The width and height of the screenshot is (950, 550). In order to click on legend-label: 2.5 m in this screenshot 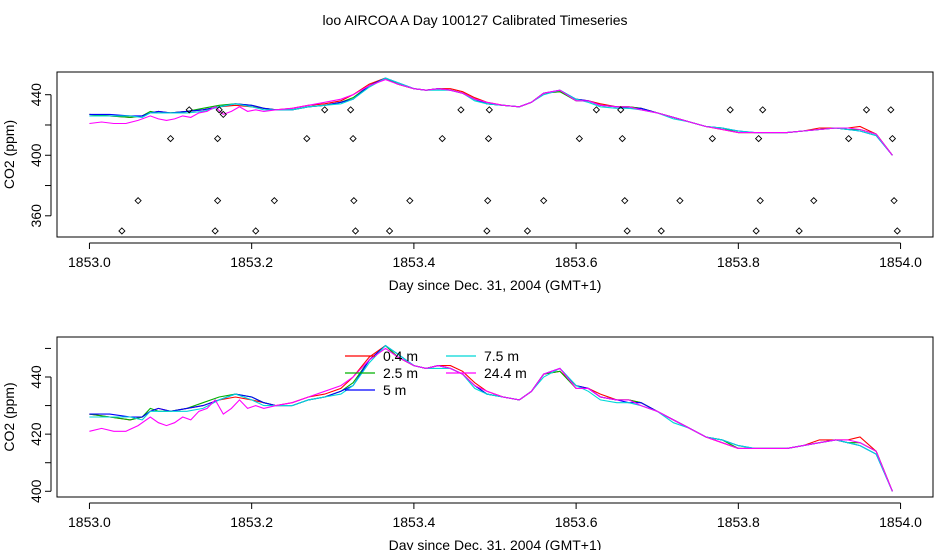, I will do `click(400, 373)`.